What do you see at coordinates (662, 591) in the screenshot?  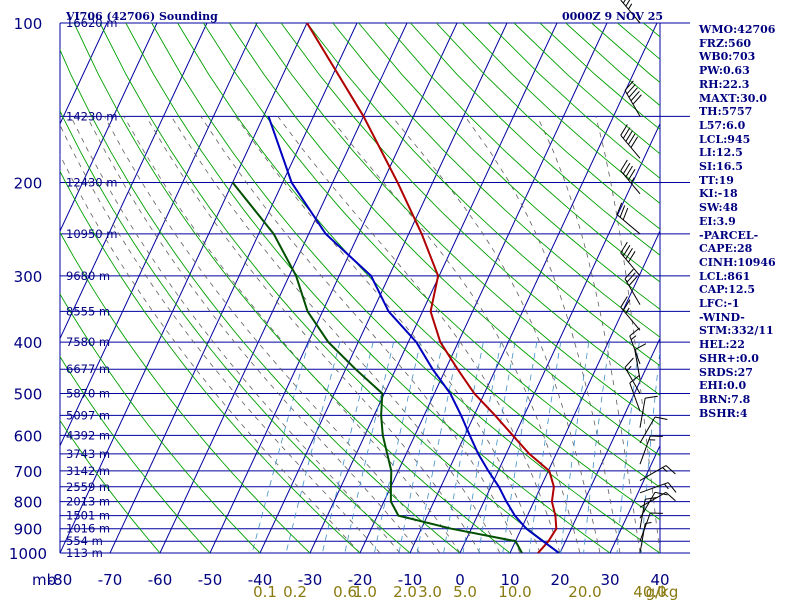 I see `mixing-ratio-unit: g/kg` at bounding box center [662, 591].